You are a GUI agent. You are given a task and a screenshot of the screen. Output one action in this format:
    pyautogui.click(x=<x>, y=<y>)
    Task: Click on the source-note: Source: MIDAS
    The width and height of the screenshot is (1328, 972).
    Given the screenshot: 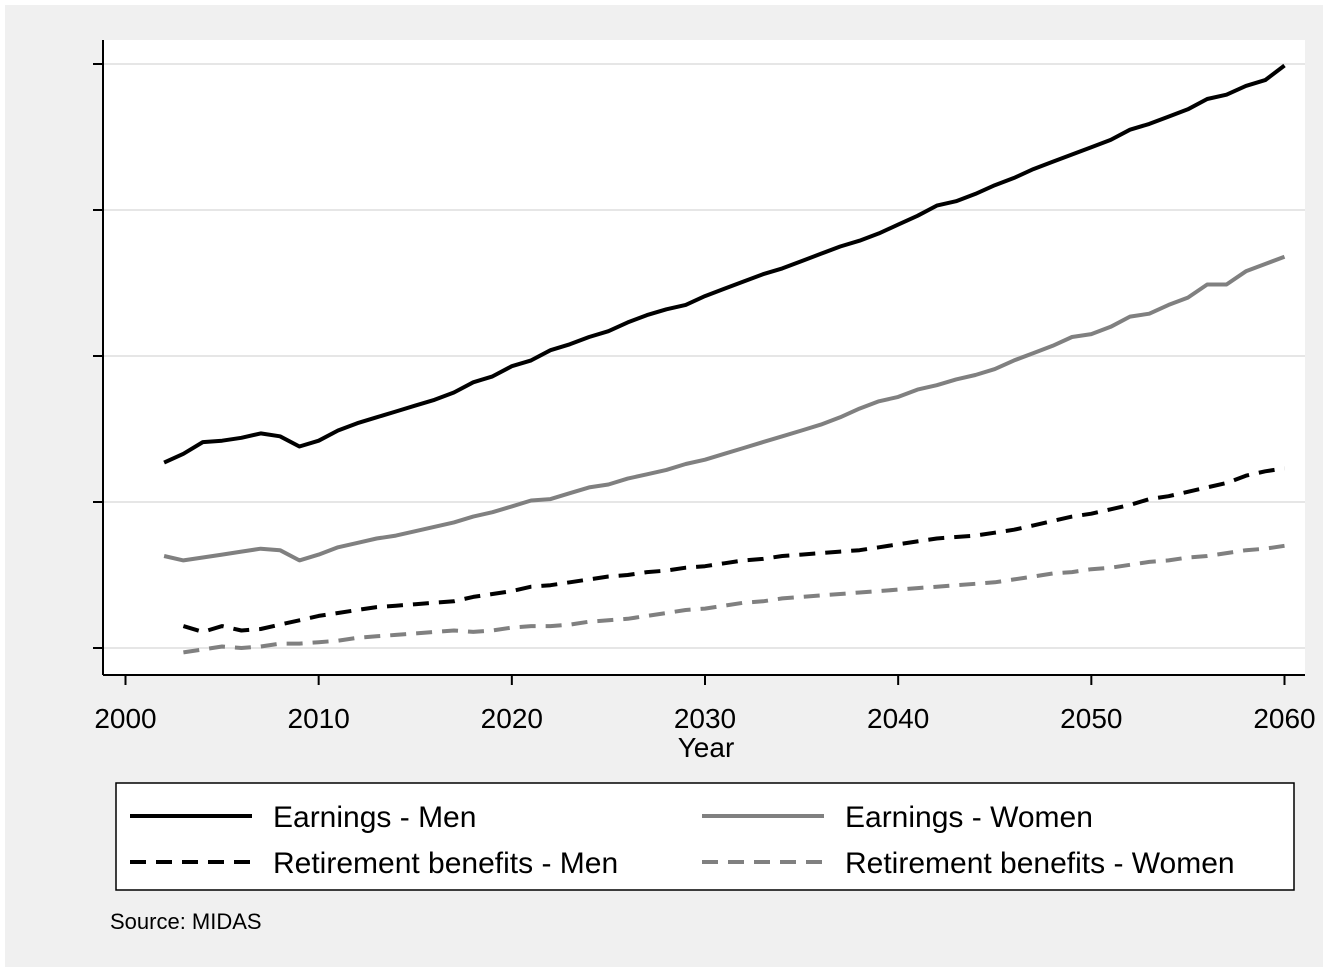 What is the action you would take?
    pyautogui.click(x=186, y=921)
    